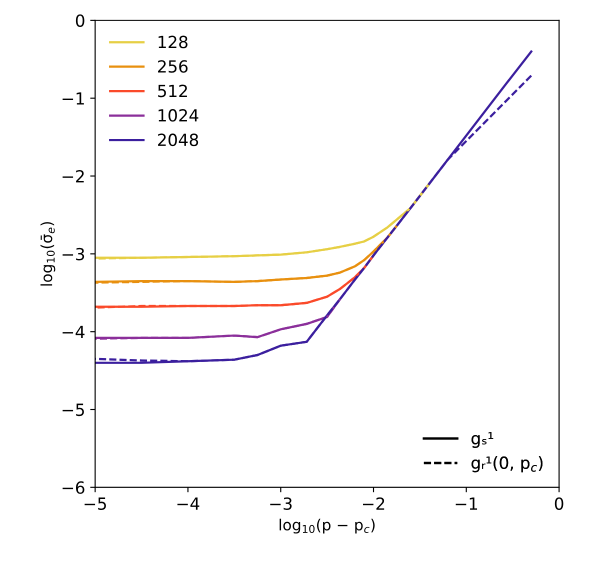  Describe the element at coordinates (178, 115) in the screenshot. I see `legend-label: 1024` at that location.